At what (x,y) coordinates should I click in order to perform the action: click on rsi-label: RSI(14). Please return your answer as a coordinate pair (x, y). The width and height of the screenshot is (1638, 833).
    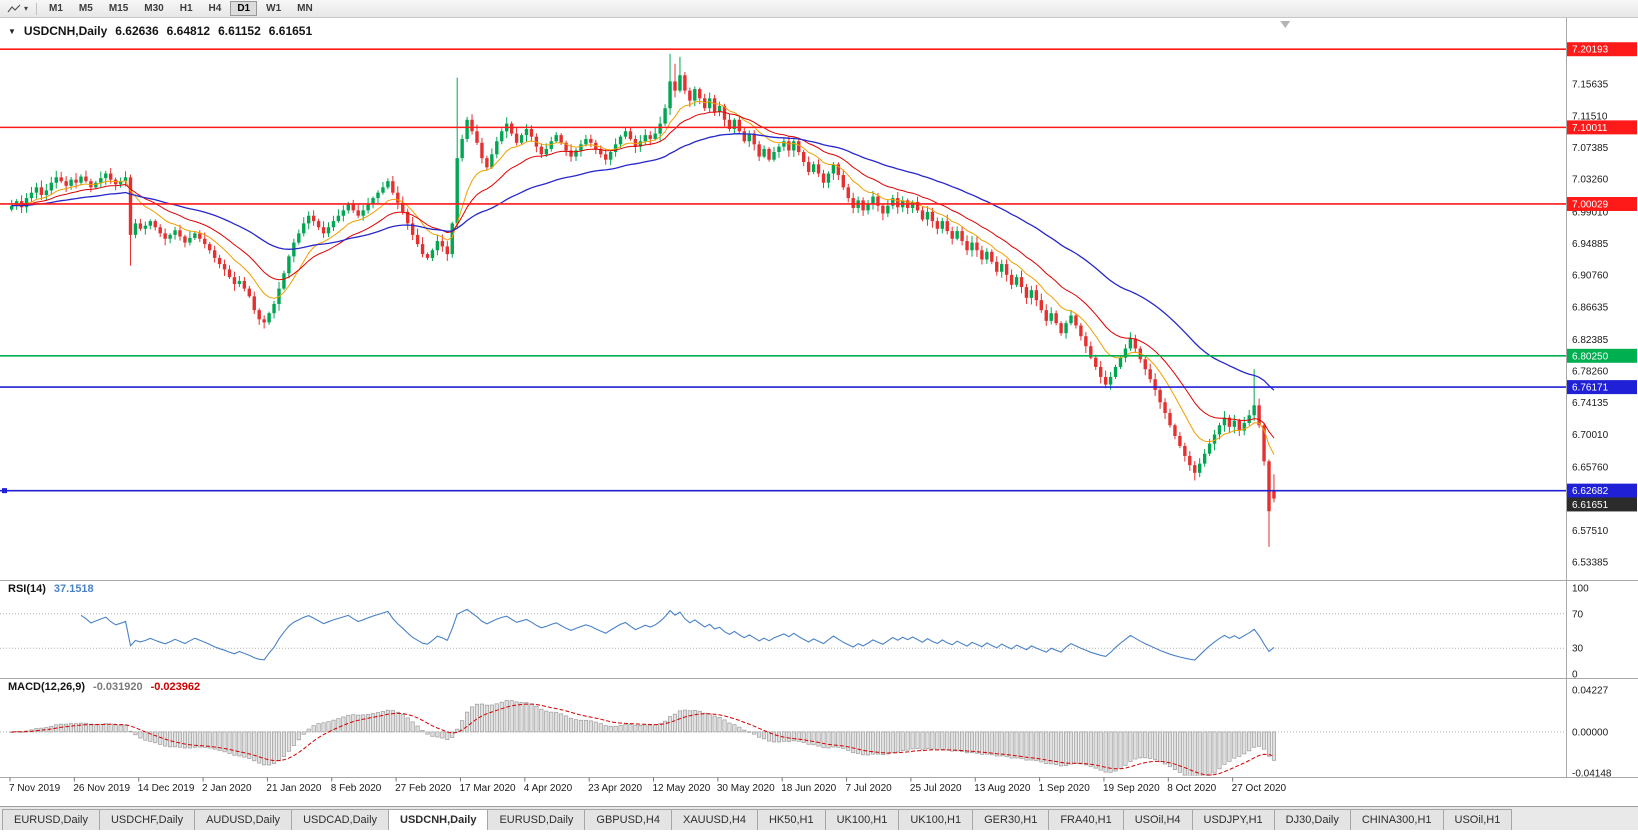
    Looking at the image, I should click on (27, 589).